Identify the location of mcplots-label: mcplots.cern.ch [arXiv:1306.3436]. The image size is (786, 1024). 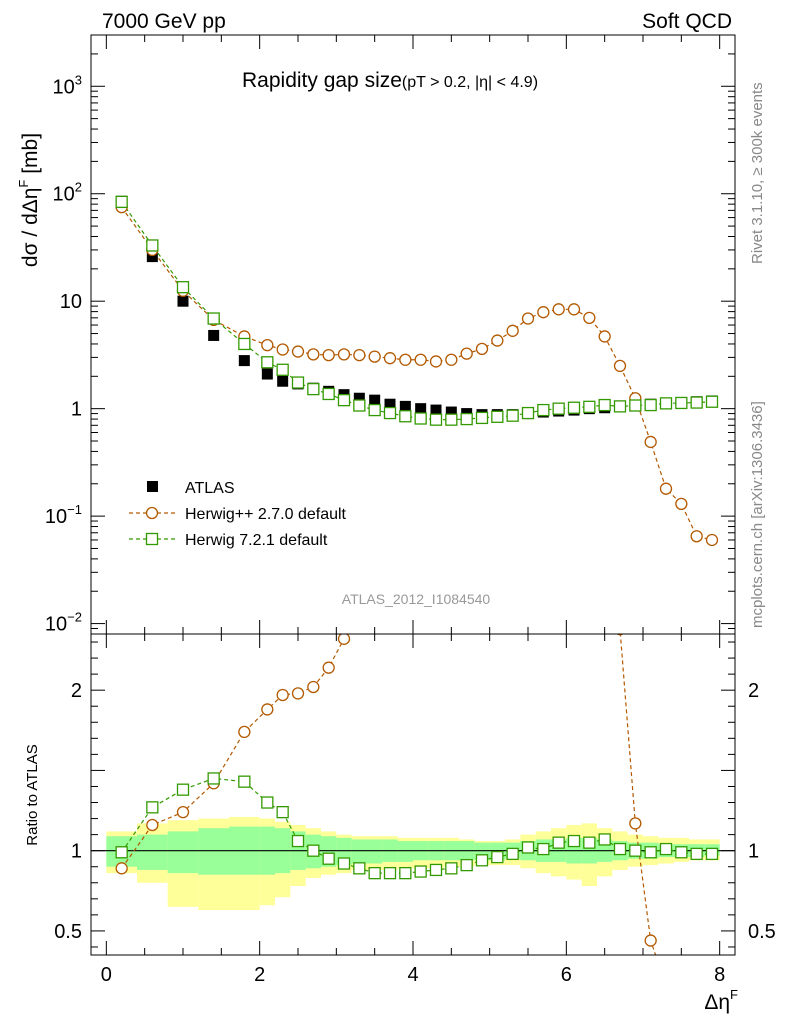
(757, 514).